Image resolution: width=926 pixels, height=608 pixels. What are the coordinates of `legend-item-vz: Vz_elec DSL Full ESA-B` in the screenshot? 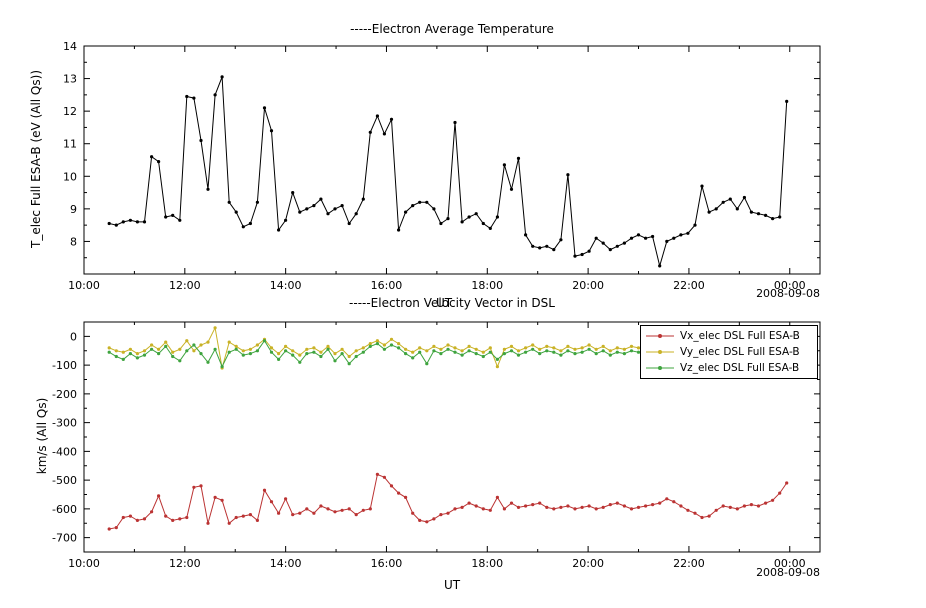 It's located at (729, 368).